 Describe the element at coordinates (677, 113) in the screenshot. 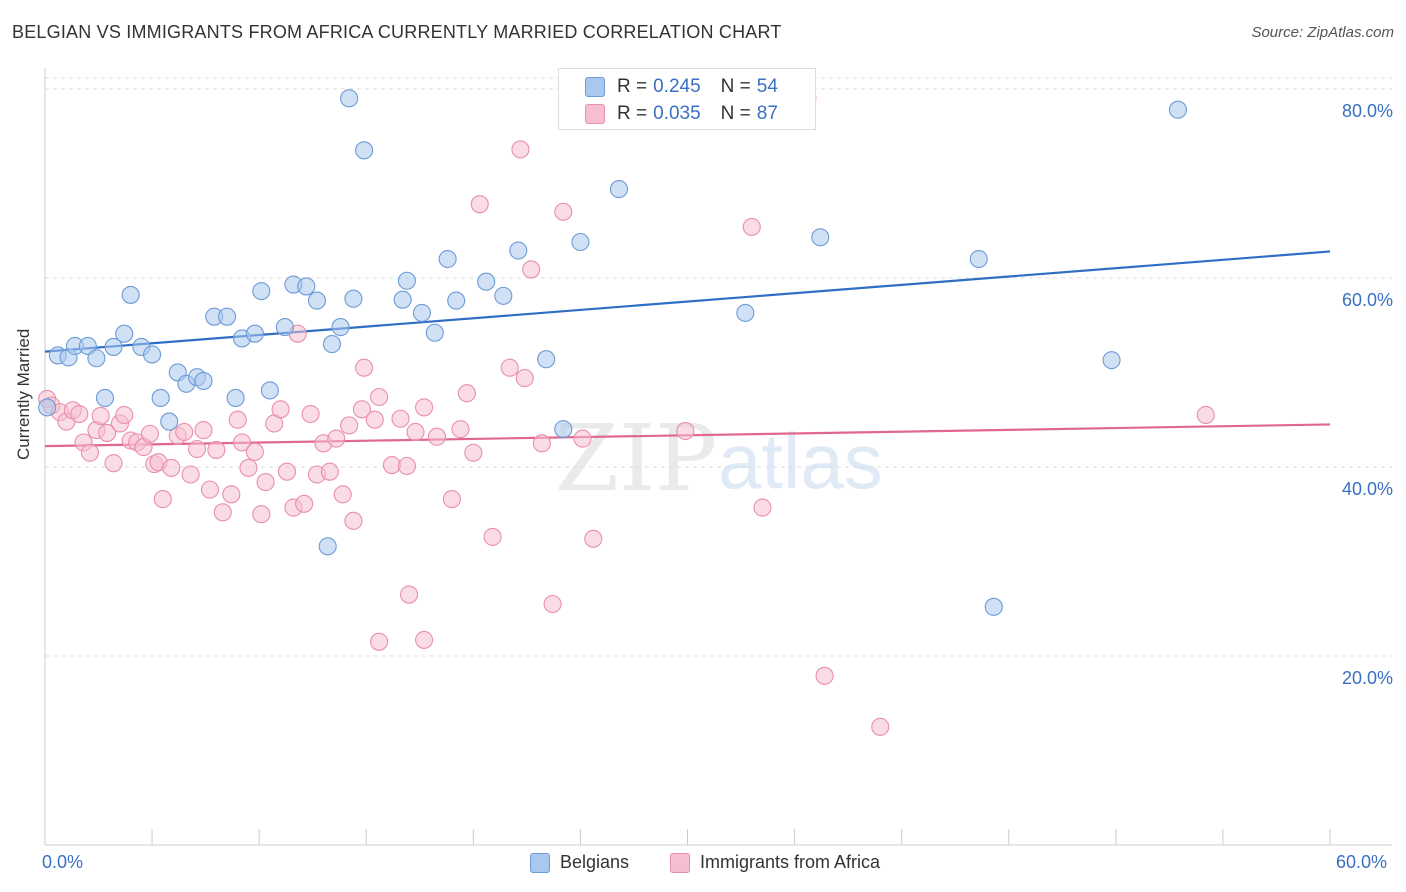

I see `africa-r-value: 0.035` at that location.